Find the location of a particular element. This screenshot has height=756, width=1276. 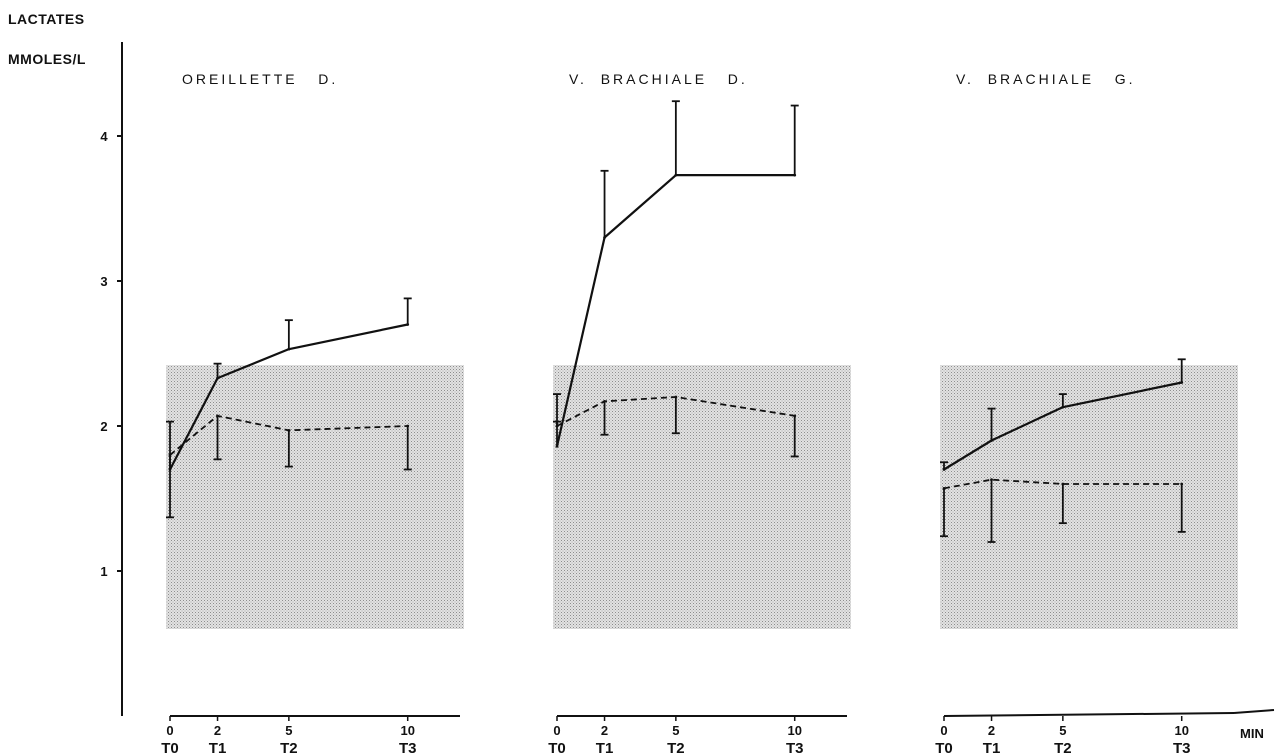

y-tick-label: 1 is located at coordinates (103, 571).